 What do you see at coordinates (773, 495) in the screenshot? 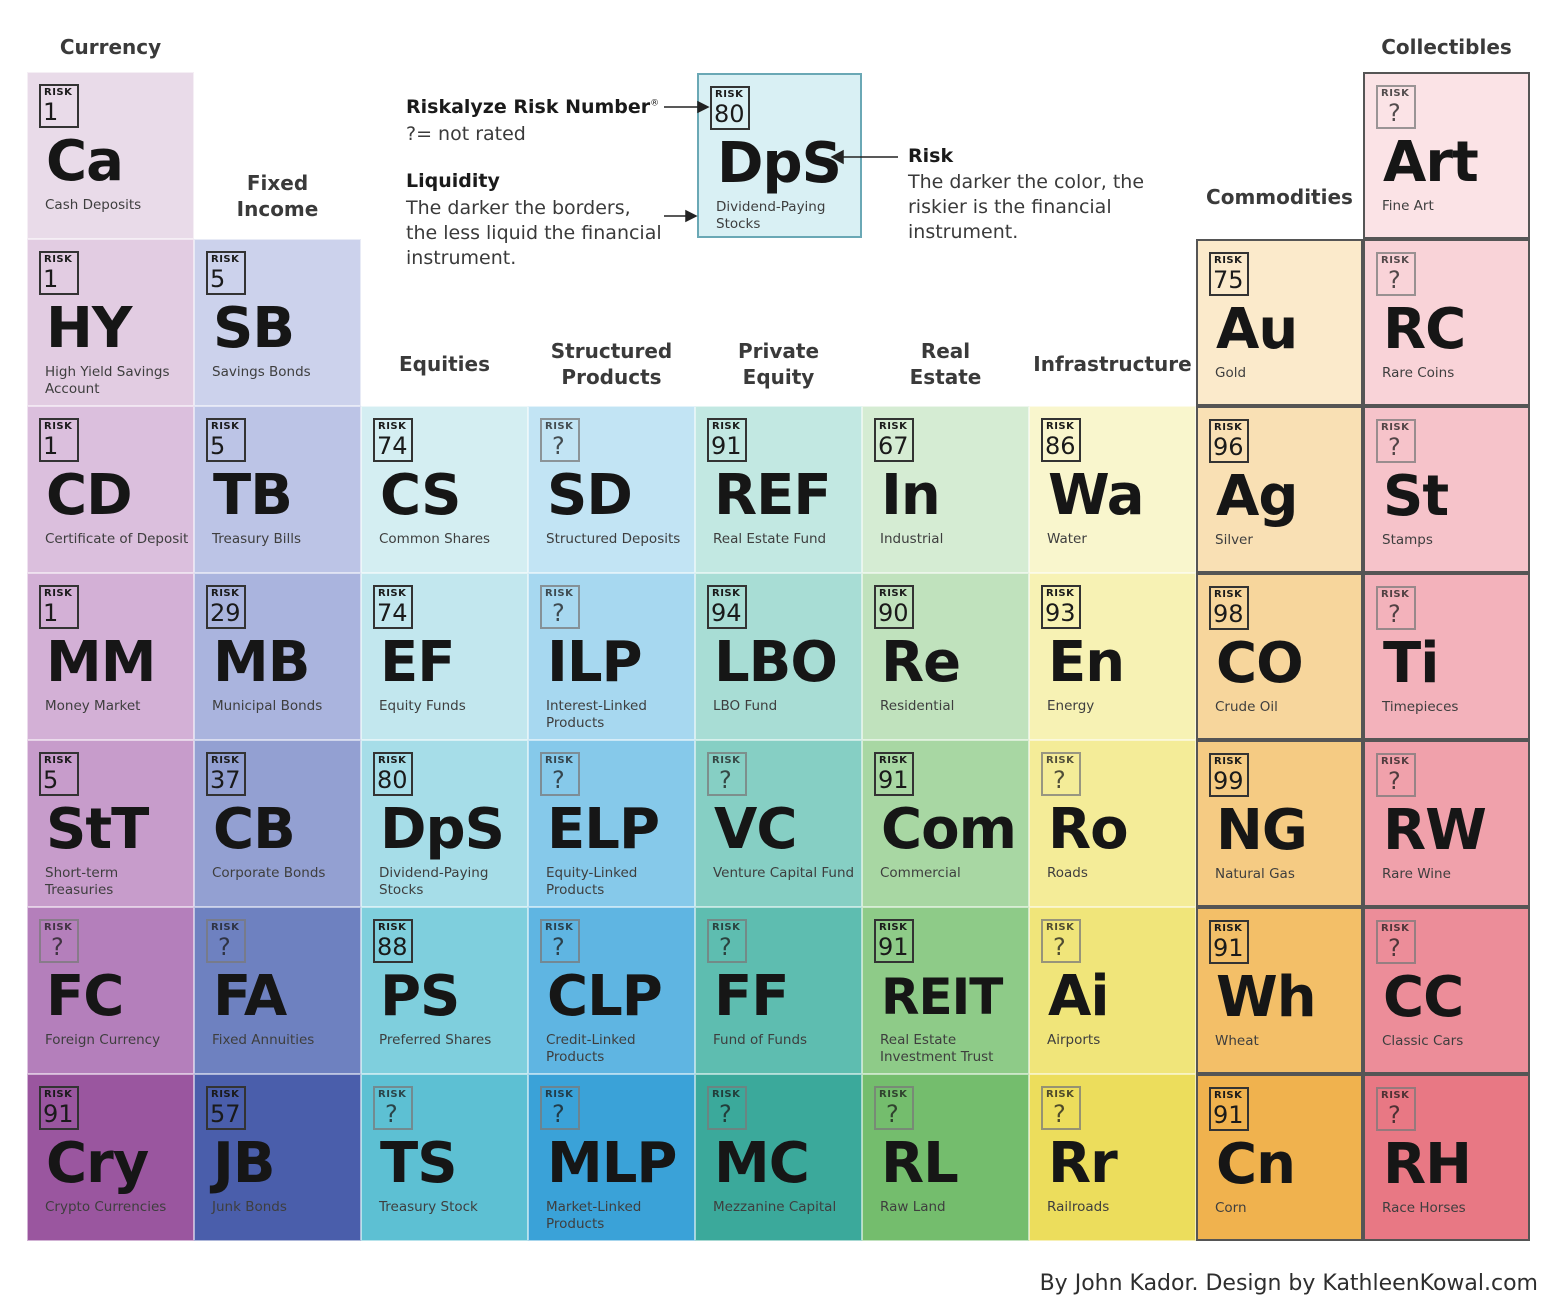
I see `element-symbol: REF` at bounding box center [773, 495].